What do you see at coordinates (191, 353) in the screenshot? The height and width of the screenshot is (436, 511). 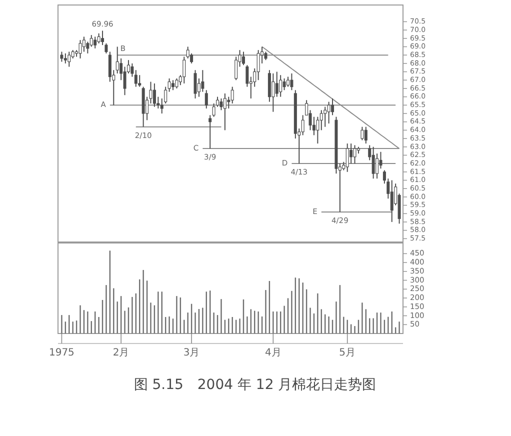 I see `x-tick-label: 3月` at bounding box center [191, 353].